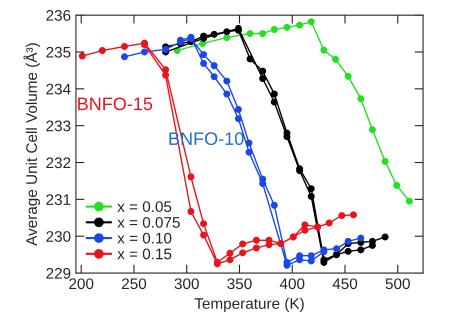  Describe the element at coordinates (144, 238) in the screenshot. I see `legend-label: x = 0.10` at that location.